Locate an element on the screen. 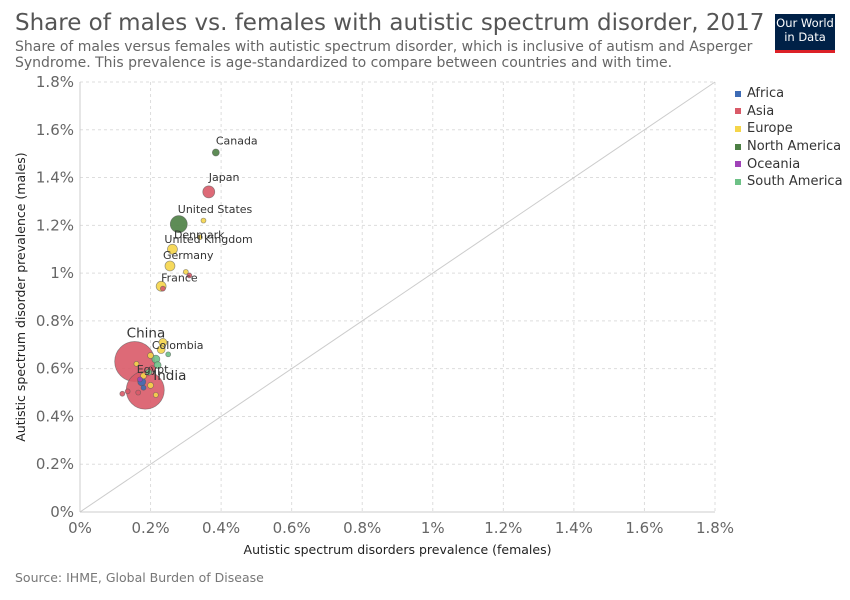 The height and width of the screenshot is (600, 850). legend-item-oceania: Oceania is located at coordinates (789, 164).